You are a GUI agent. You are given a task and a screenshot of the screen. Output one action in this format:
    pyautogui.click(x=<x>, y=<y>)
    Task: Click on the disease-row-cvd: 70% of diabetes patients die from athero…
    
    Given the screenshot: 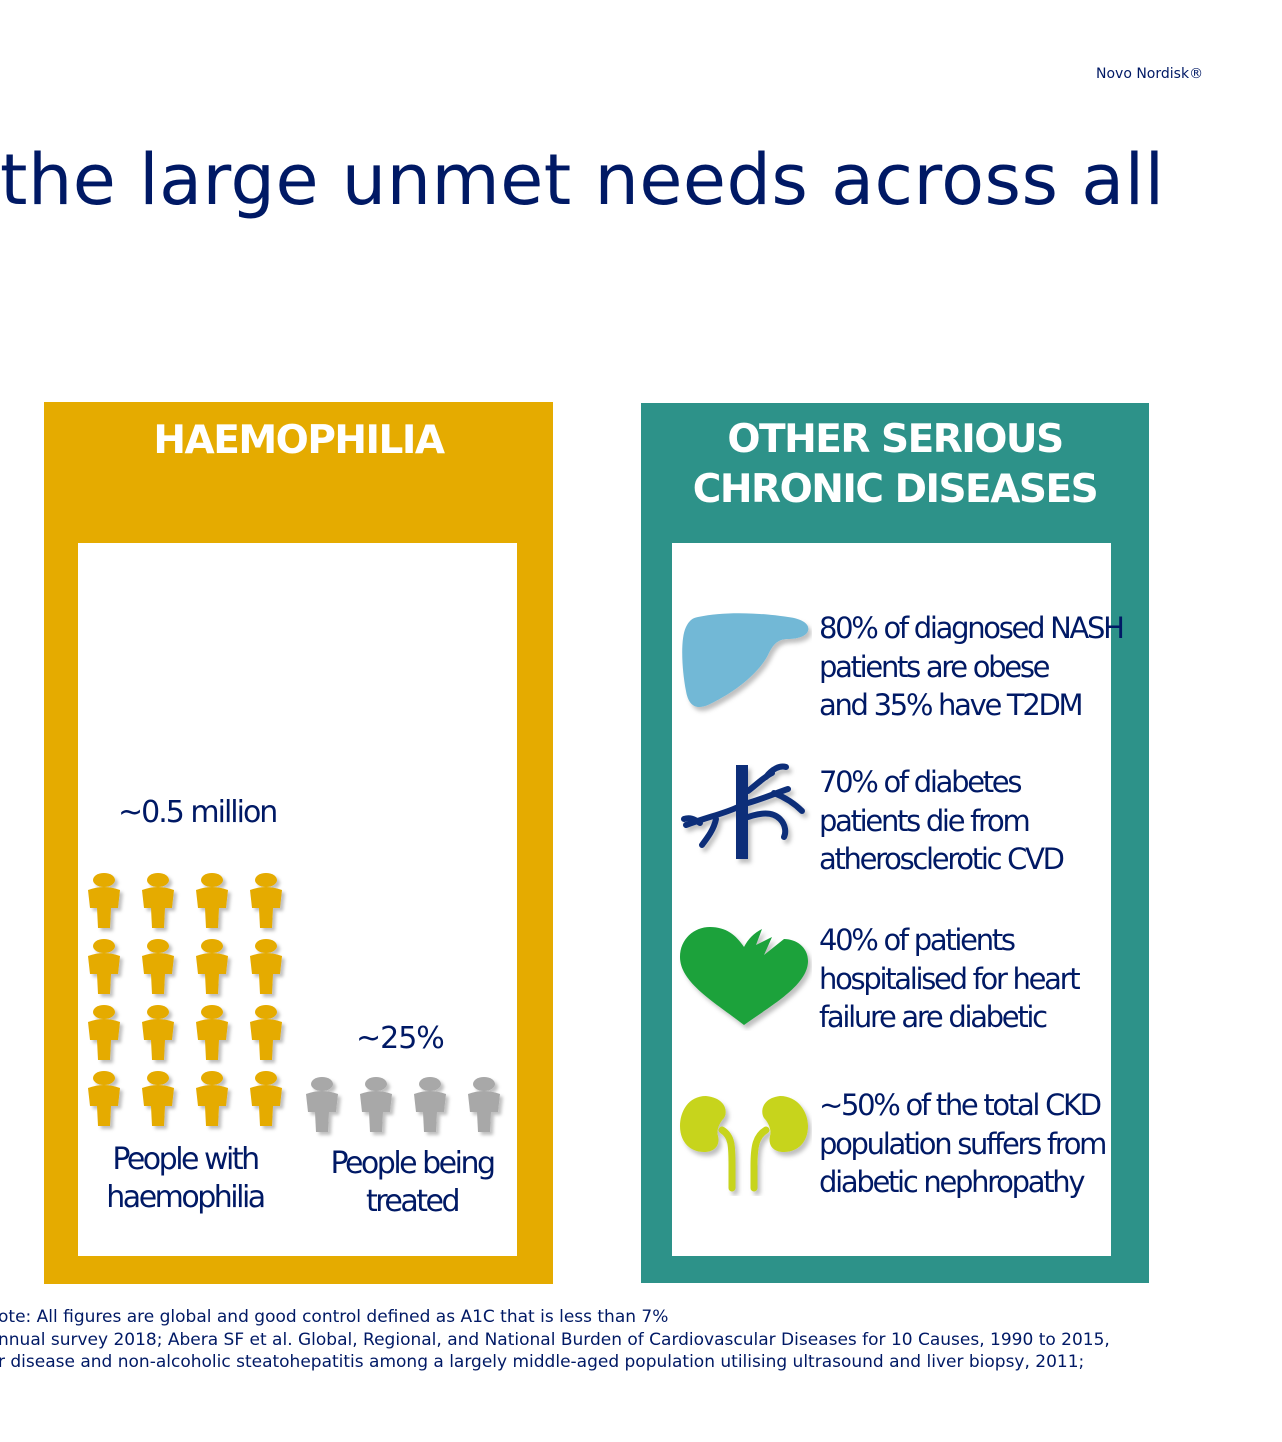 What is the action you would take?
    pyautogui.click(x=891, y=823)
    